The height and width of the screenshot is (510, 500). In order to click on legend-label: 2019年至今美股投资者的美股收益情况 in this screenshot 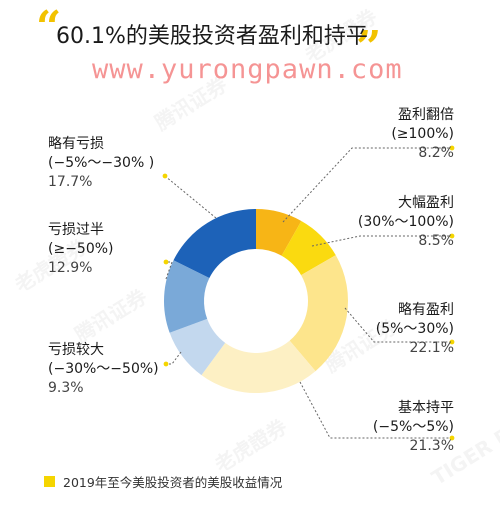, I will do `click(173, 482)`.